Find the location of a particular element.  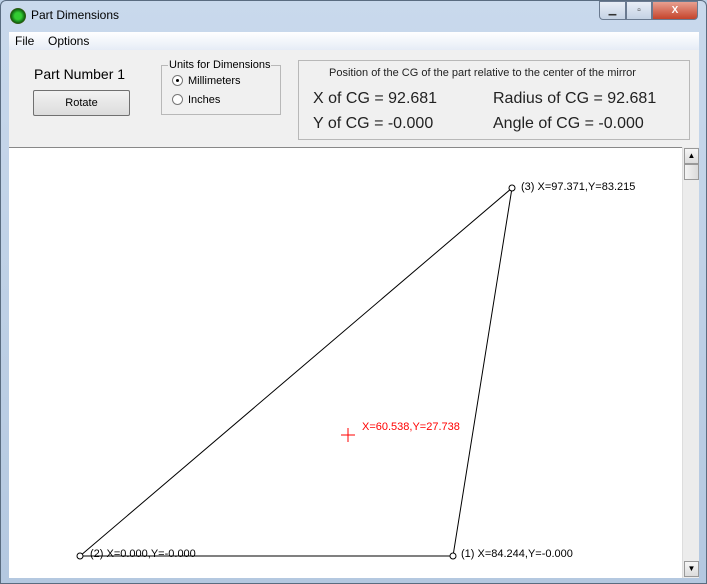

radio-unselected-icon is located at coordinates (177, 99).